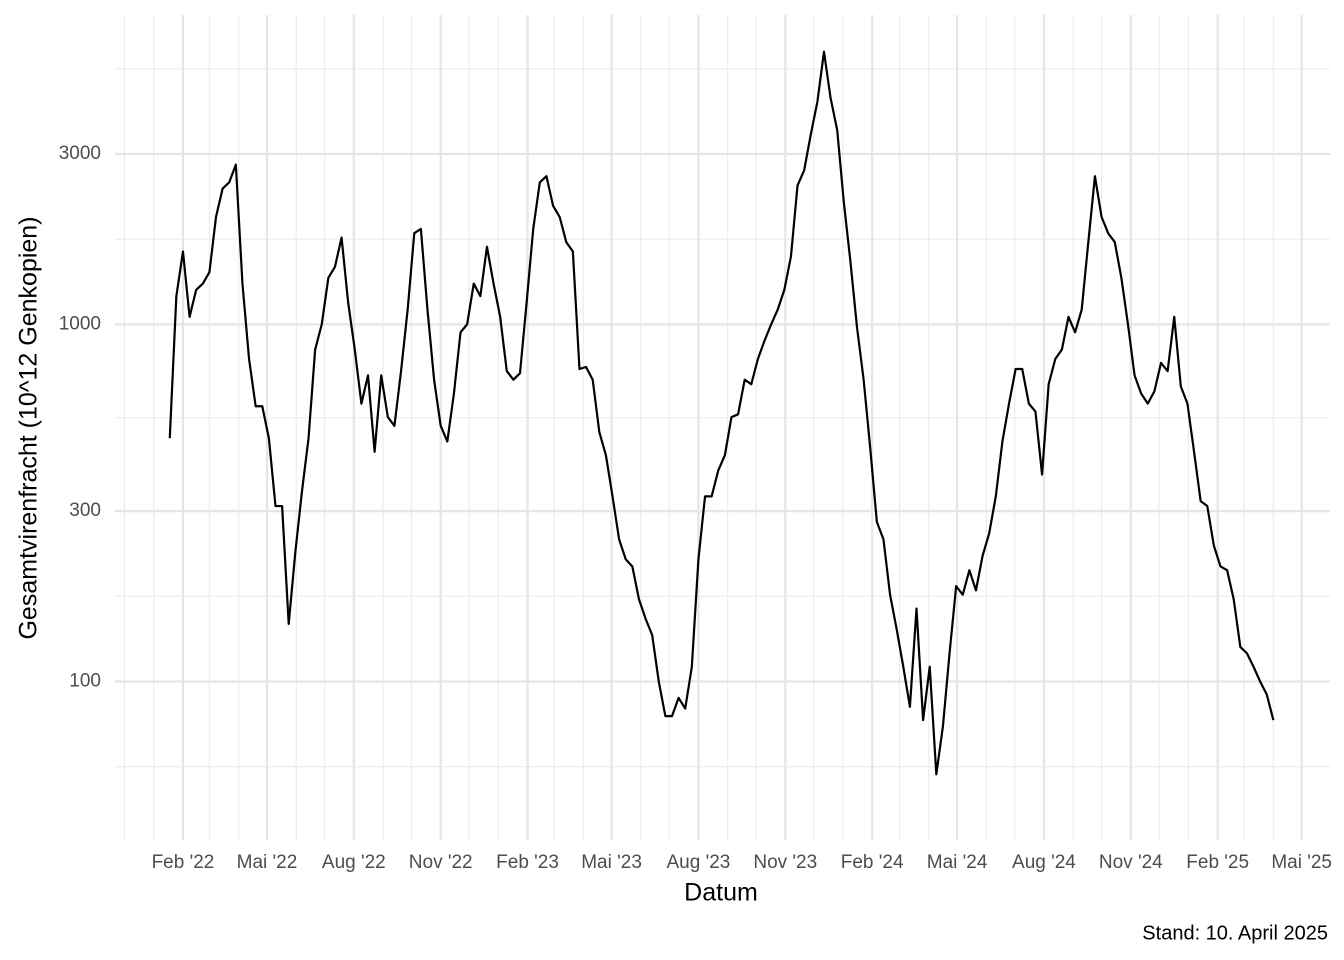 Image resolution: width=1344 pixels, height=960 pixels. I want to click on x-tick-label: Feb '23, so click(527, 862).